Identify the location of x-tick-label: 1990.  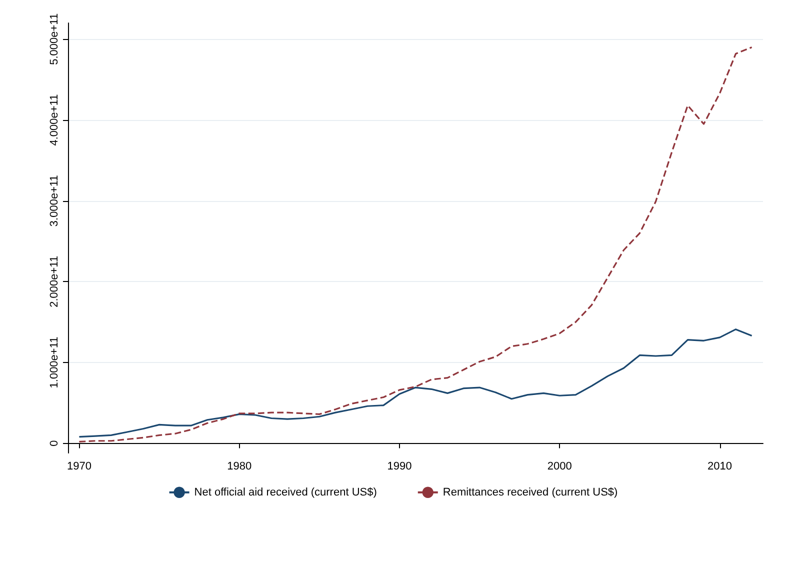
(399, 466).